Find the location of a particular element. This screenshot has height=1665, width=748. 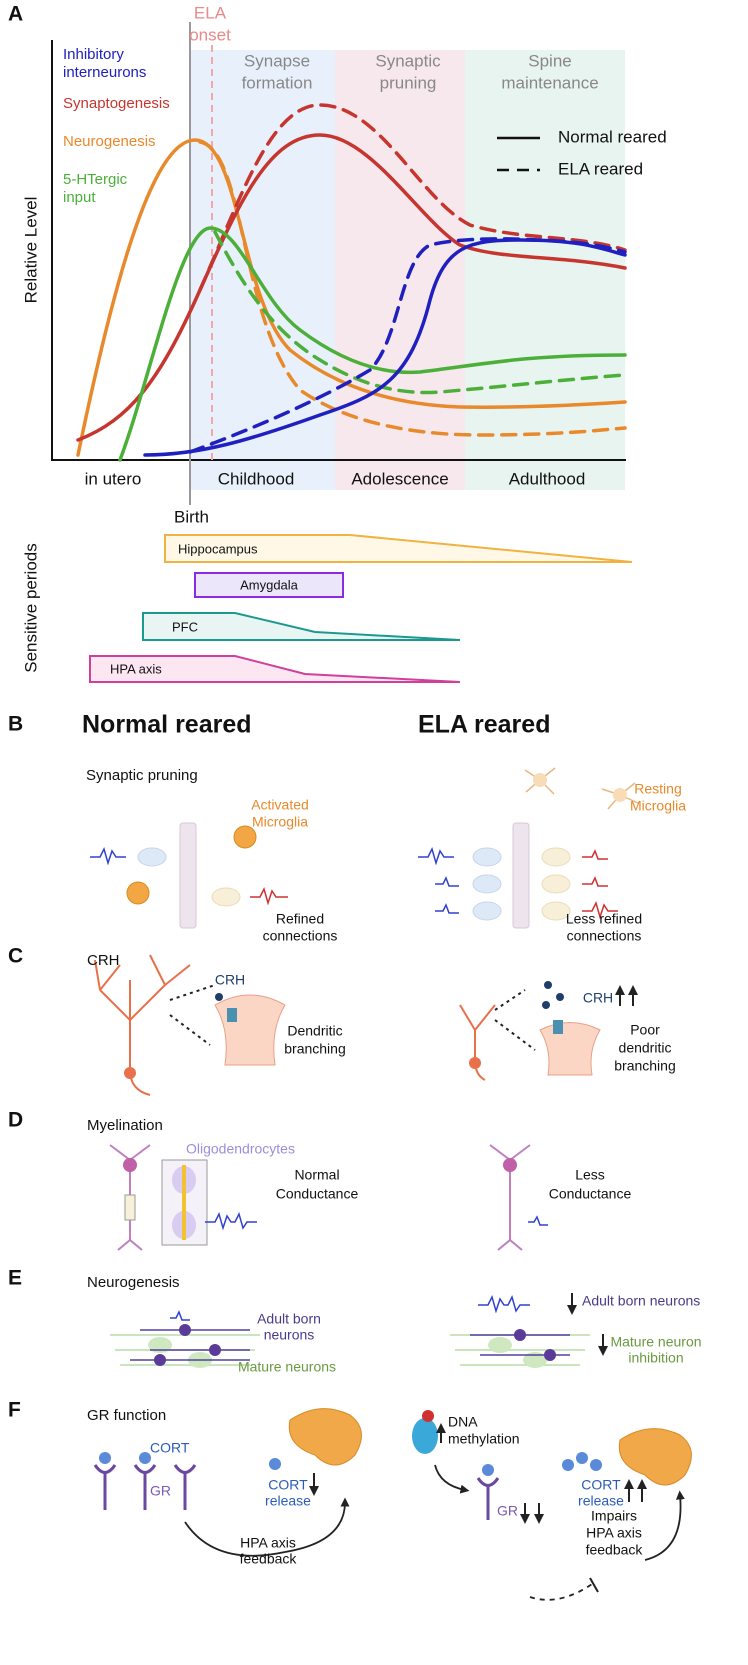

stage-label: maintenance is located at coordinates (549, 82).